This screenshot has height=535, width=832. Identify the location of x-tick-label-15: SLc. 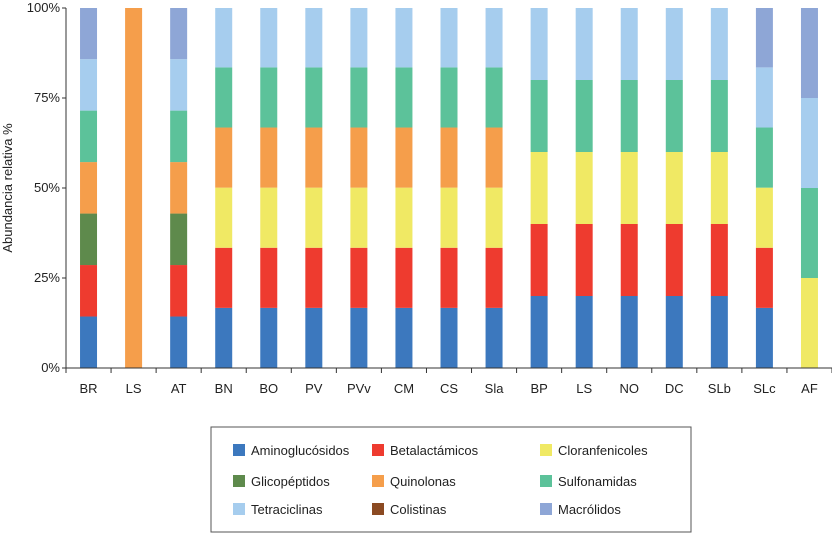
(764, 388).